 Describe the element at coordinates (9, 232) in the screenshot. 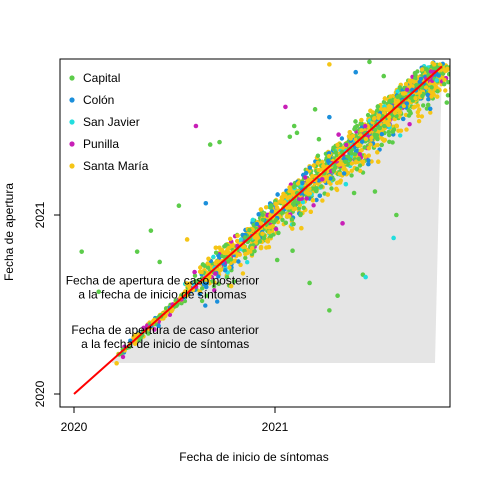

I see `y-axis-label: Fecha de apertura` at that location.